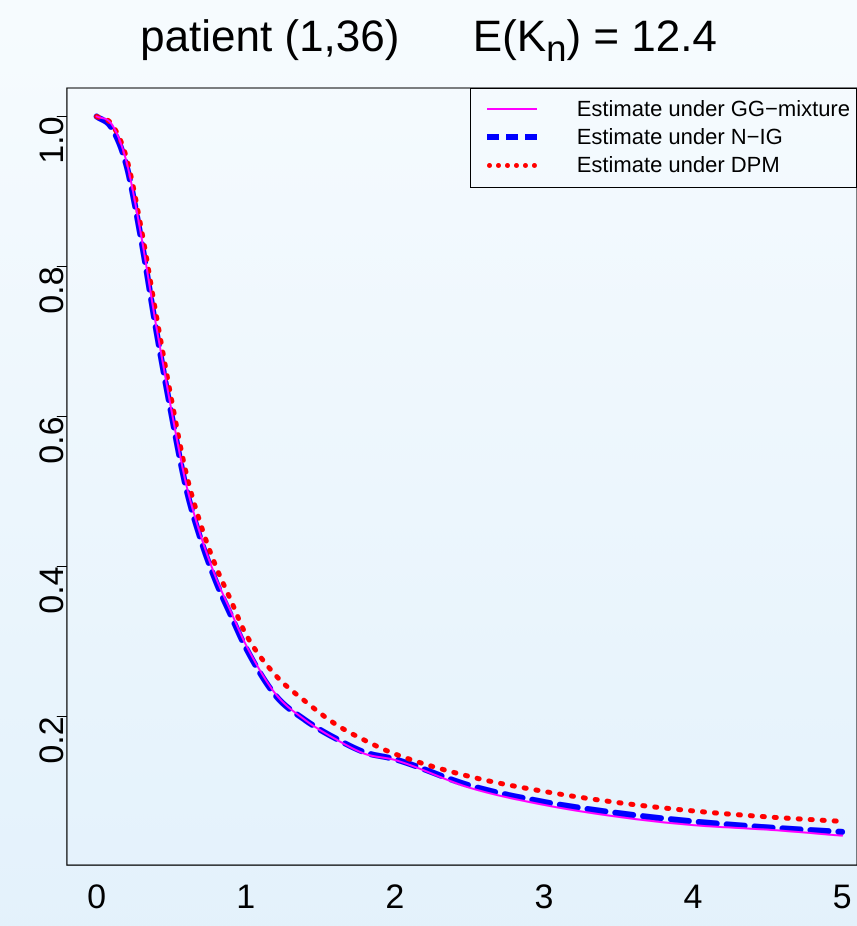 The width and height of the screenshot is (857, 926). I want to click on legend-label: Estimate under N−IG, so click(679, 137).